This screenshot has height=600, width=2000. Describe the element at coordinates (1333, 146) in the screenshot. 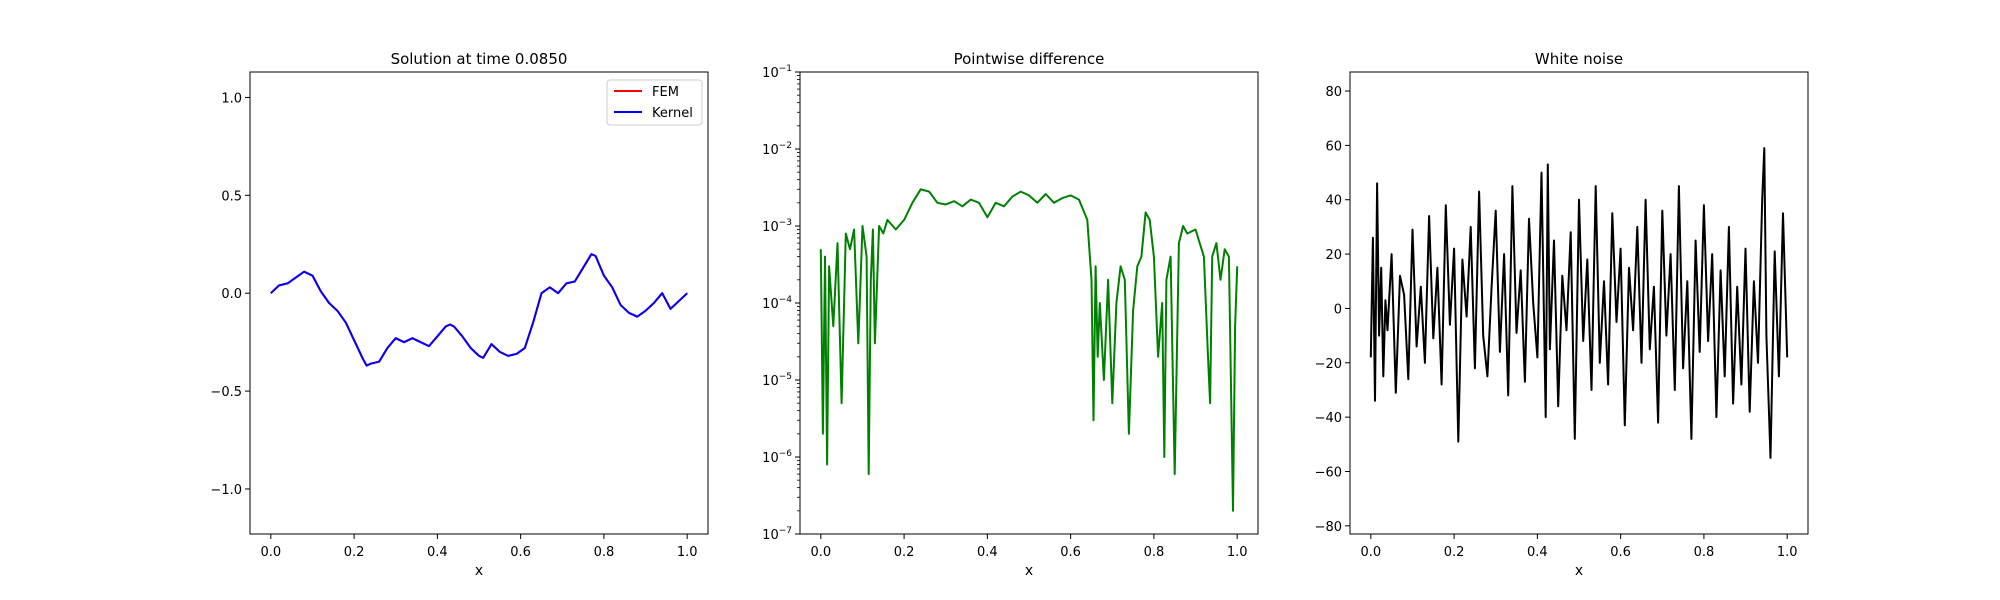

I see `noise-y-tick-label: 60` at that location.